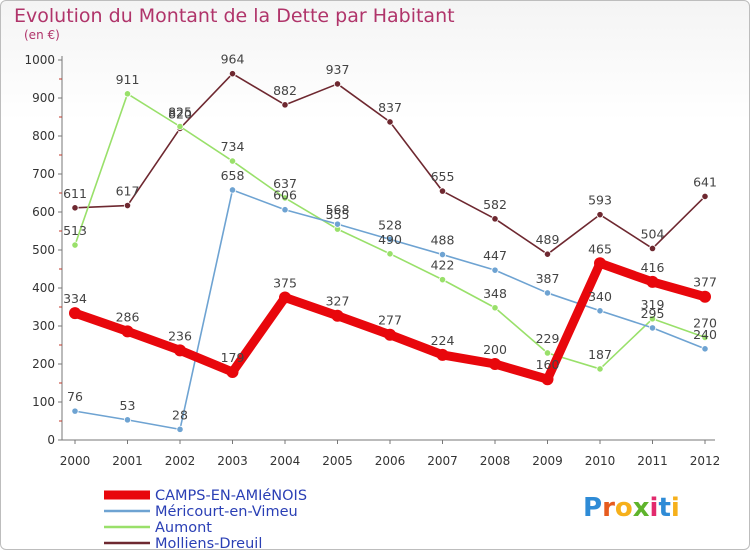 This screenshot has height=550, width=750. I want to click on y-tick-label: 300, so click(43, 326).